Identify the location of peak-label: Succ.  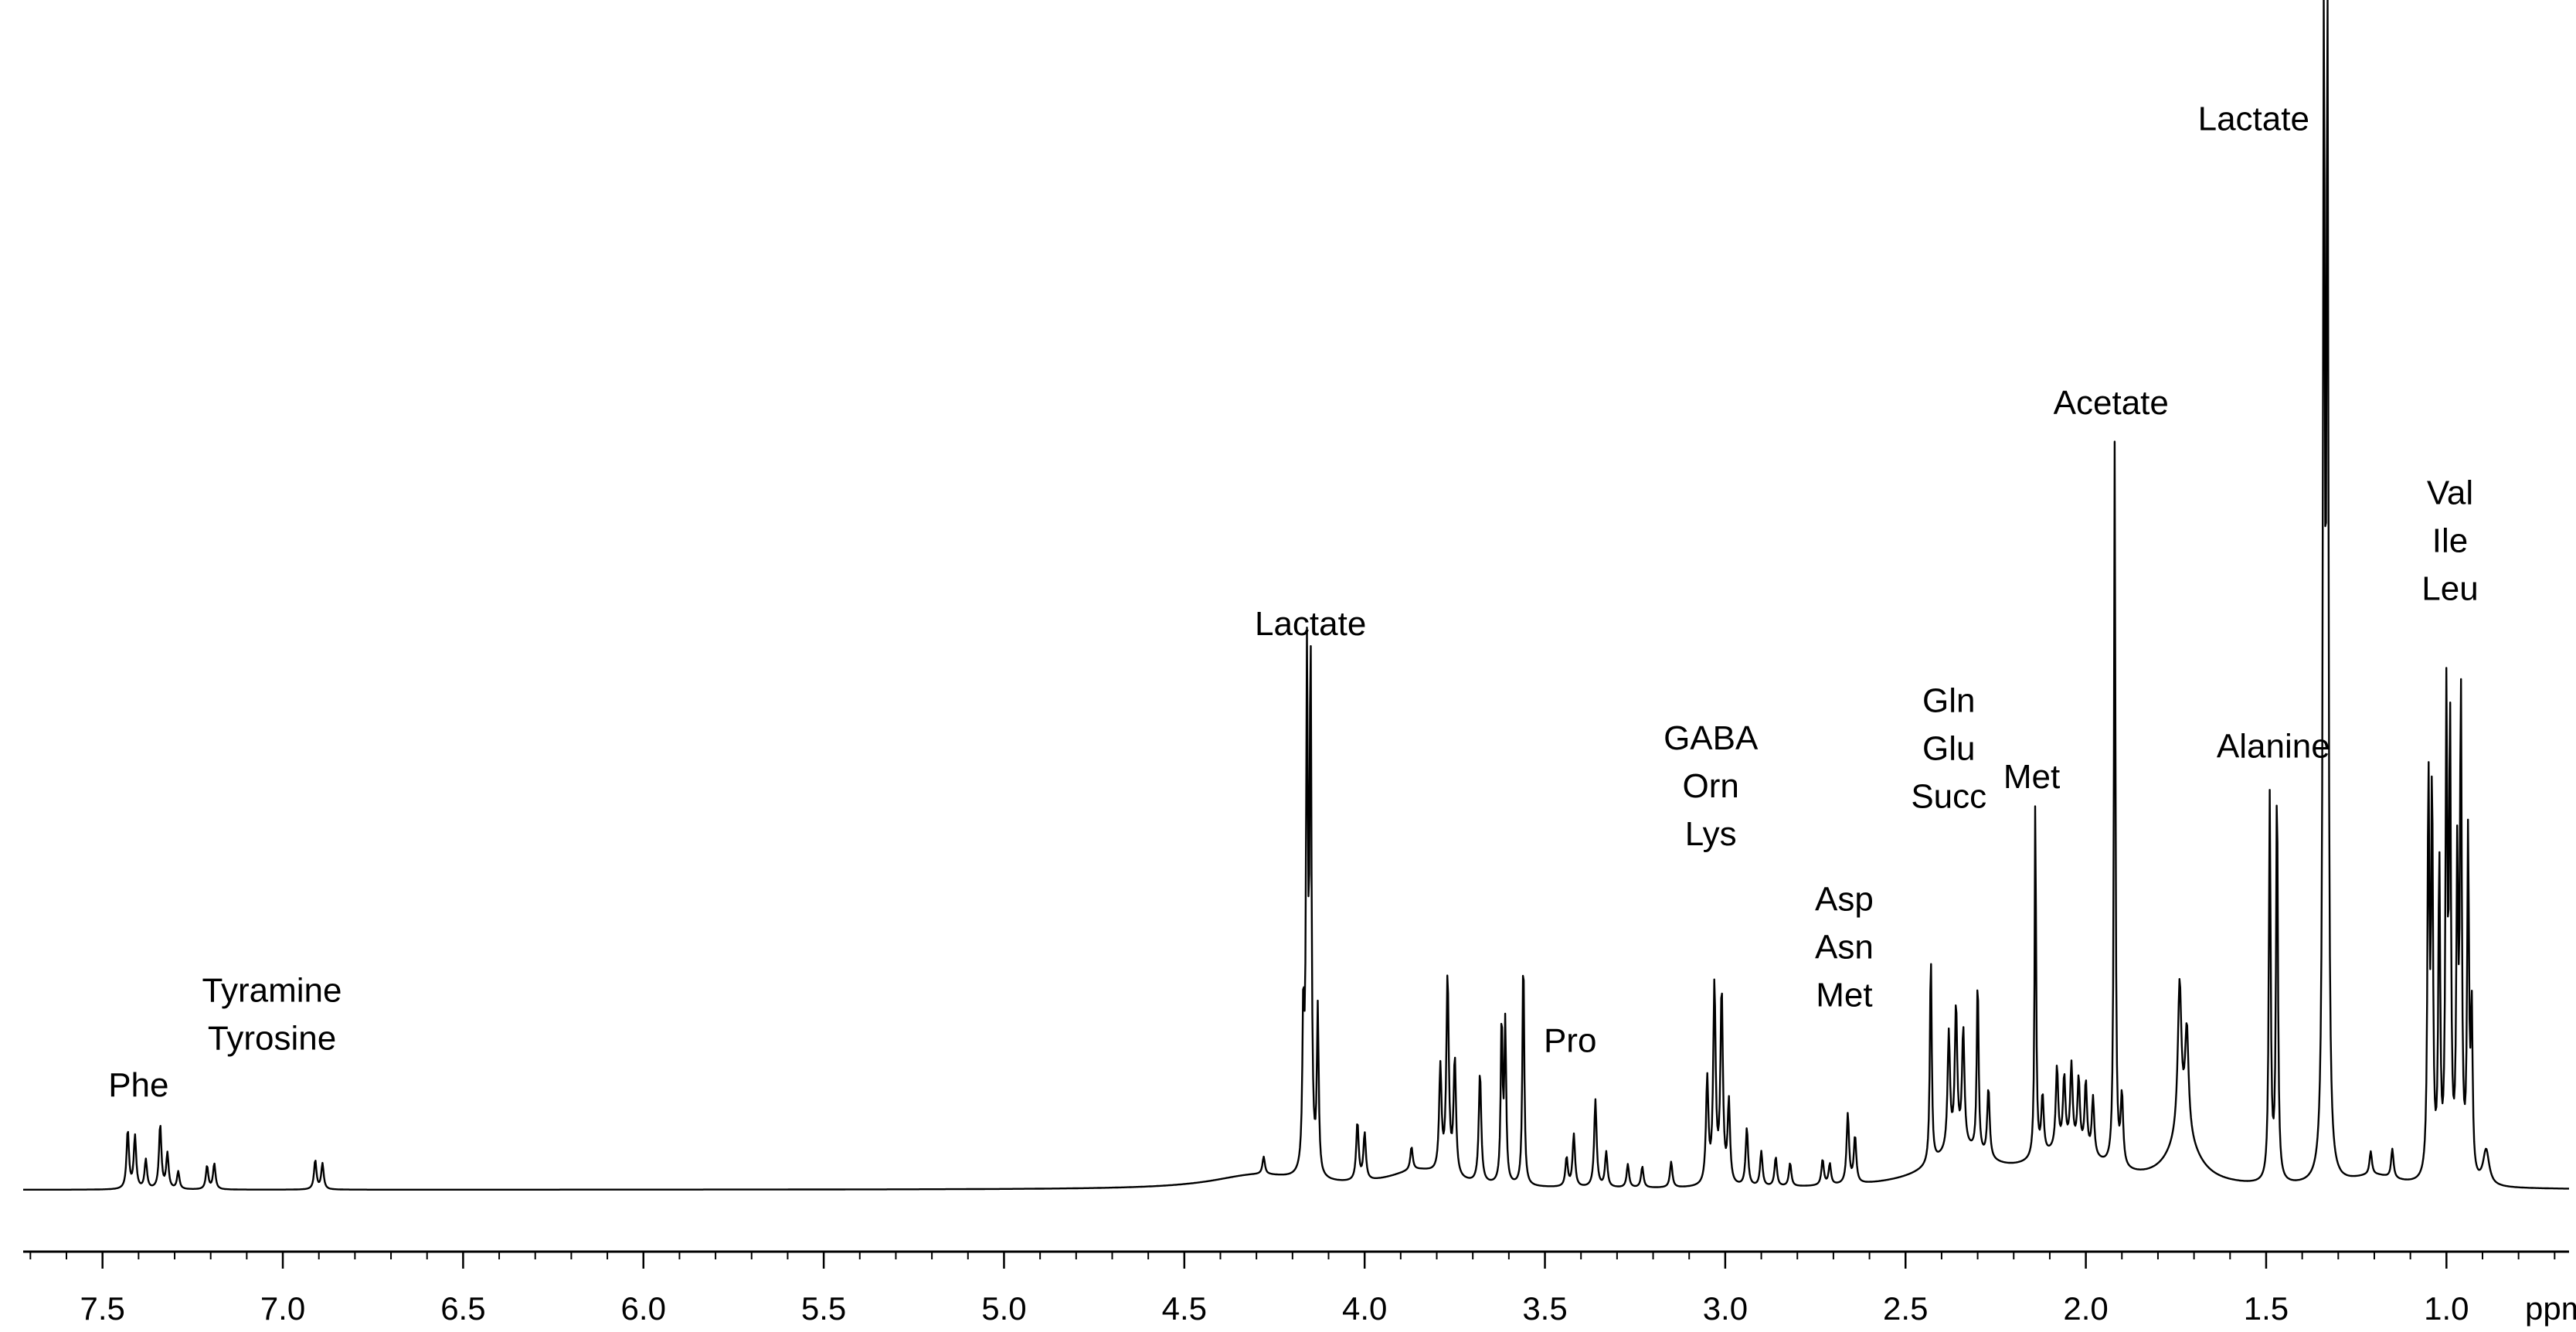
(1948, 797).